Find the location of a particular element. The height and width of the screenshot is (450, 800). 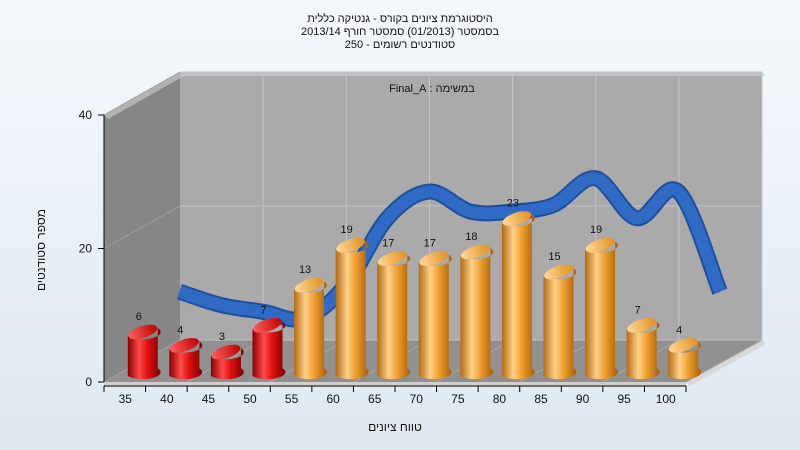

x-tick-label: 45 is located at coordinates (209, 399).